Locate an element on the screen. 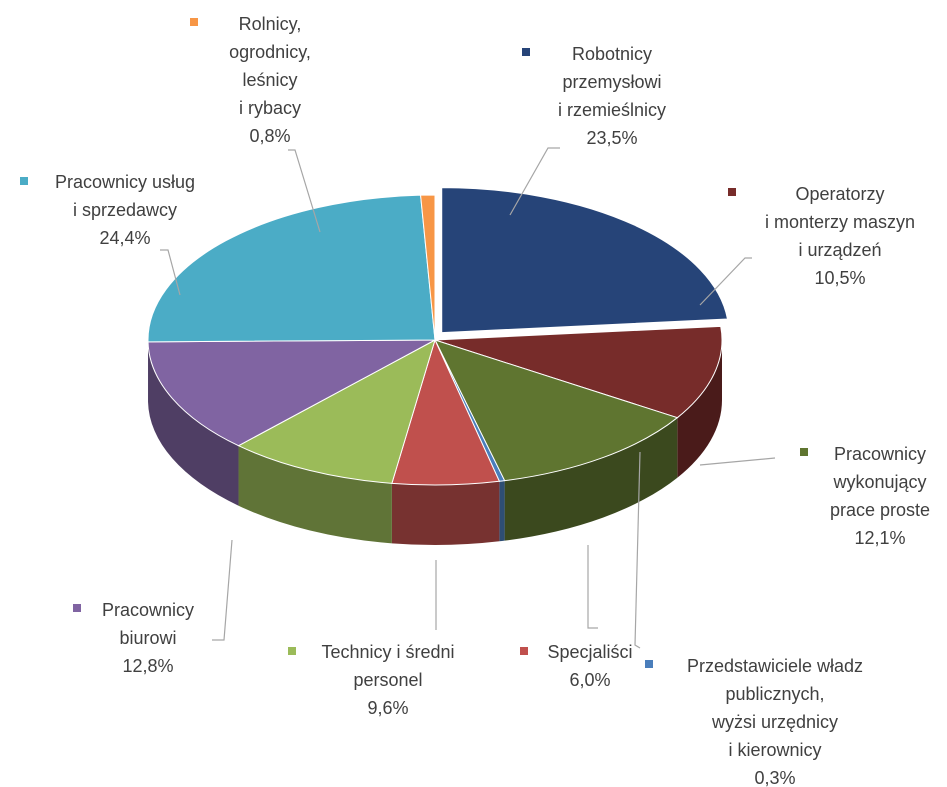 This screenshot has width=947, height=787. value-label: 24,4% is located at coordinates (125, 238).